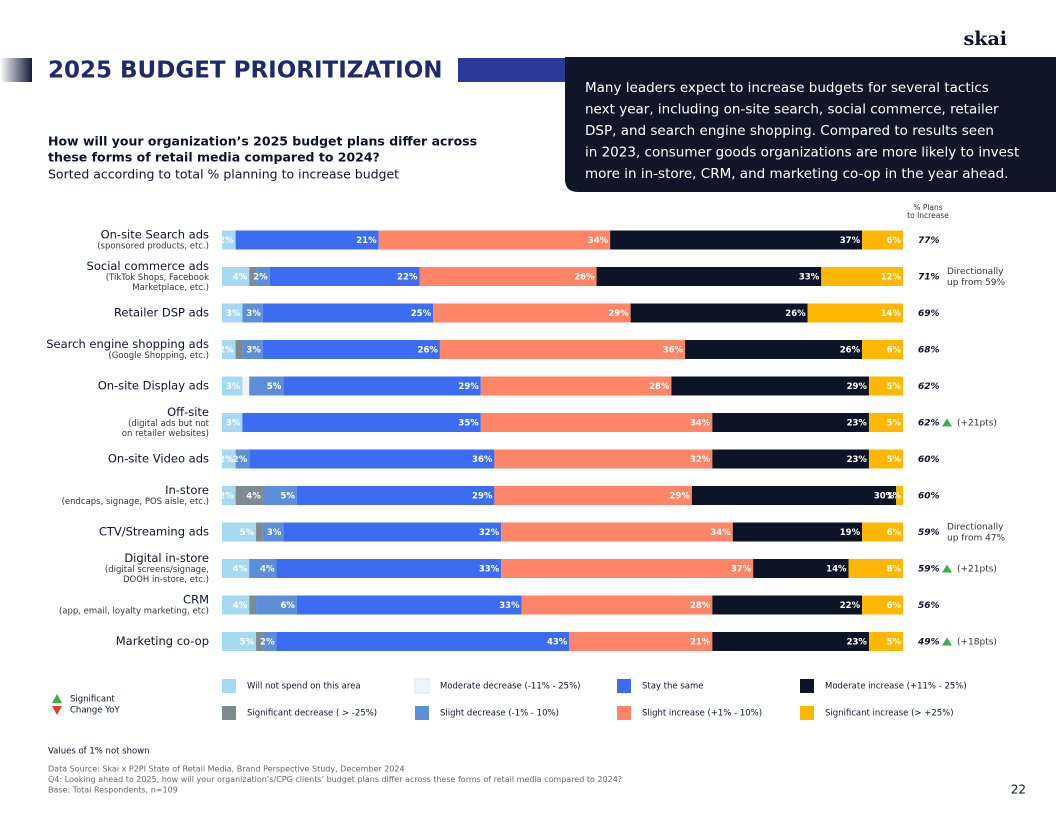 The height and width of the screenshot is (816, 1056). Describe the element at coordinates (499, 714) in the screenshot. I see `legend-label: Slight decrease (-1% - 10%)` at that location.